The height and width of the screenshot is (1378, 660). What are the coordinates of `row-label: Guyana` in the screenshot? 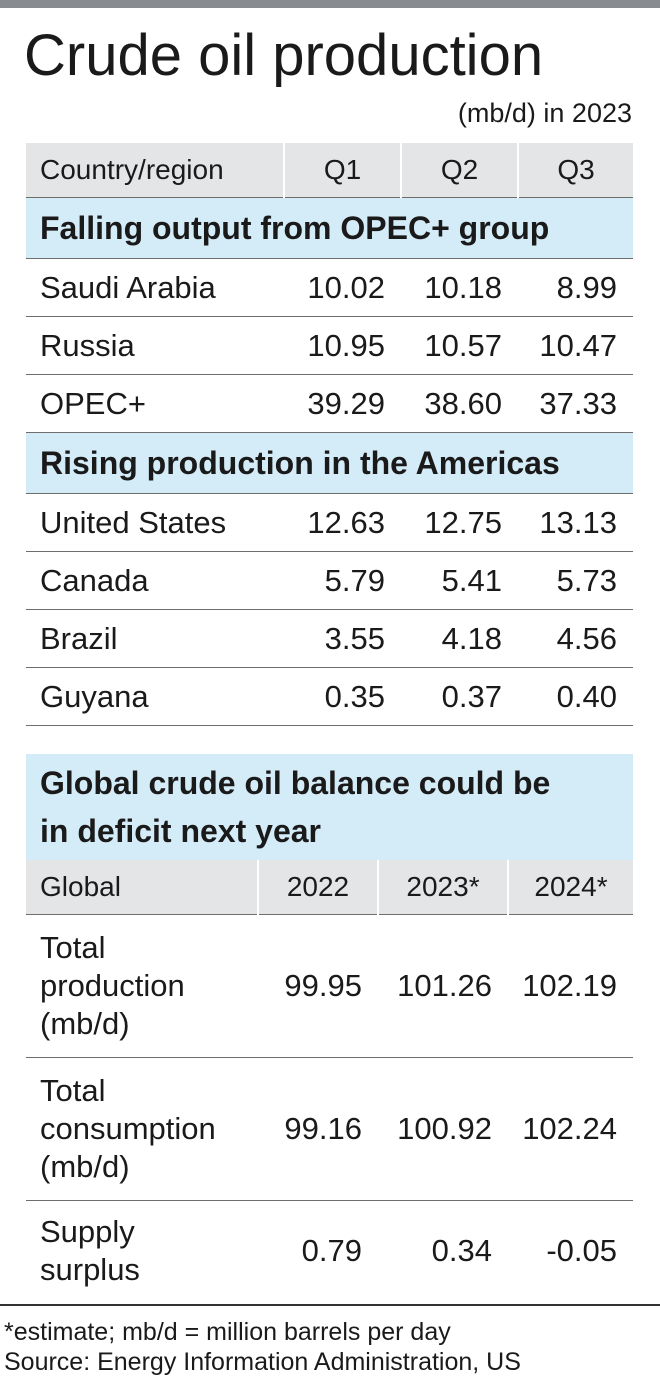 It's located at (155, 696).